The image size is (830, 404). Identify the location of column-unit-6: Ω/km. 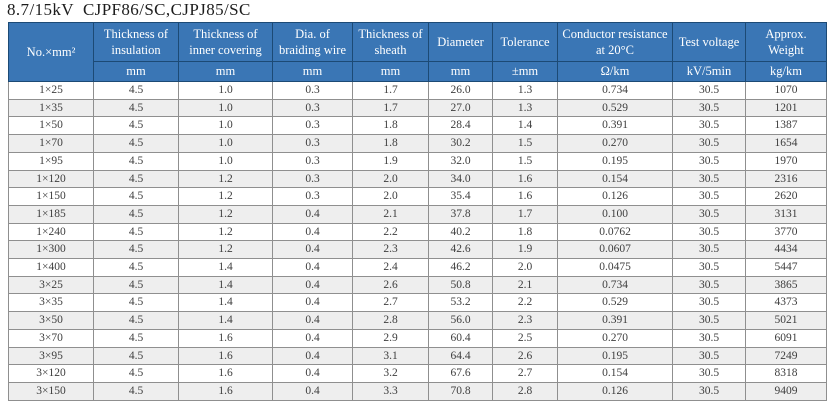
(615, 71).